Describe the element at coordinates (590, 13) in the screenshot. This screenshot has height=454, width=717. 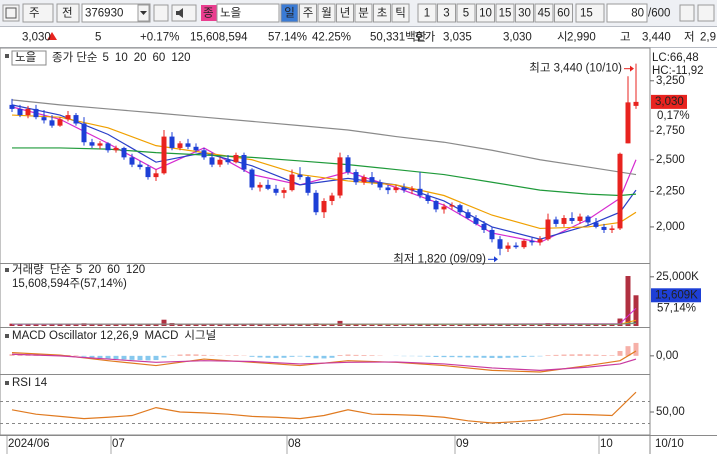
I see `interval-select` at that location.